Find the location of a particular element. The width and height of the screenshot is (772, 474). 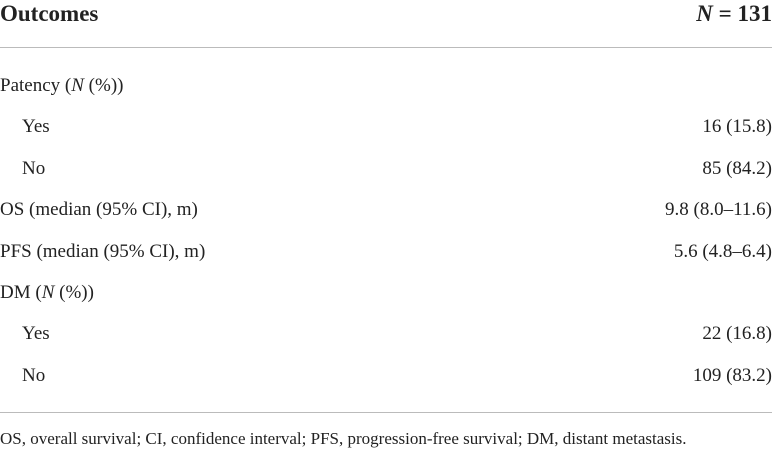

table-row: Yes 16 (15.8) is located at coordinates (386, 126).